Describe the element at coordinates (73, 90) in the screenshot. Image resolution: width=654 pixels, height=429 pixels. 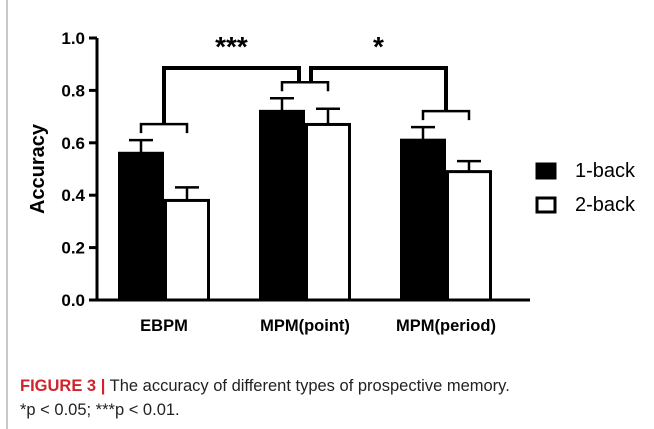
I see `y-tick-label: 0.8` at that location.